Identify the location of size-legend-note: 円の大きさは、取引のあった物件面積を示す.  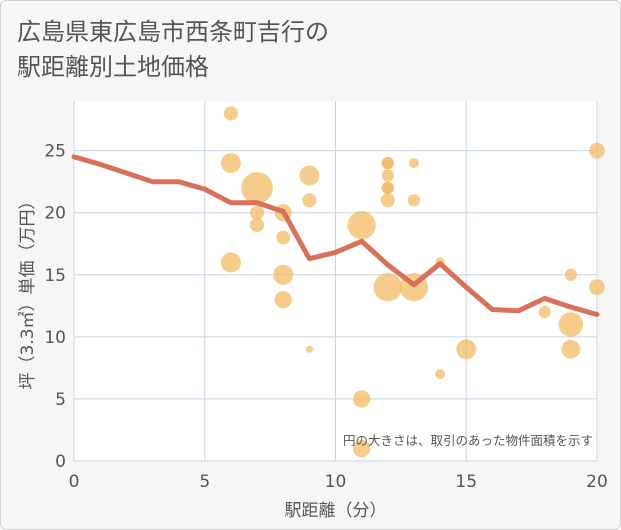
(468, 440).